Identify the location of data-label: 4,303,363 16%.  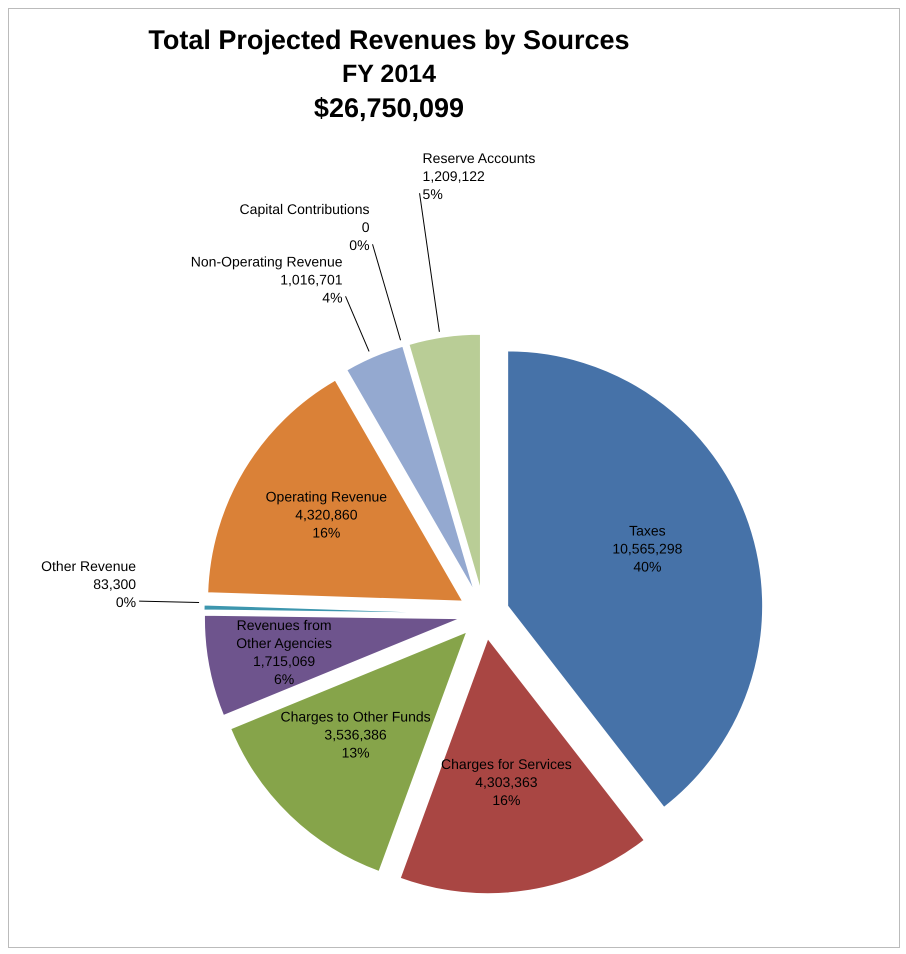
(506, 791).